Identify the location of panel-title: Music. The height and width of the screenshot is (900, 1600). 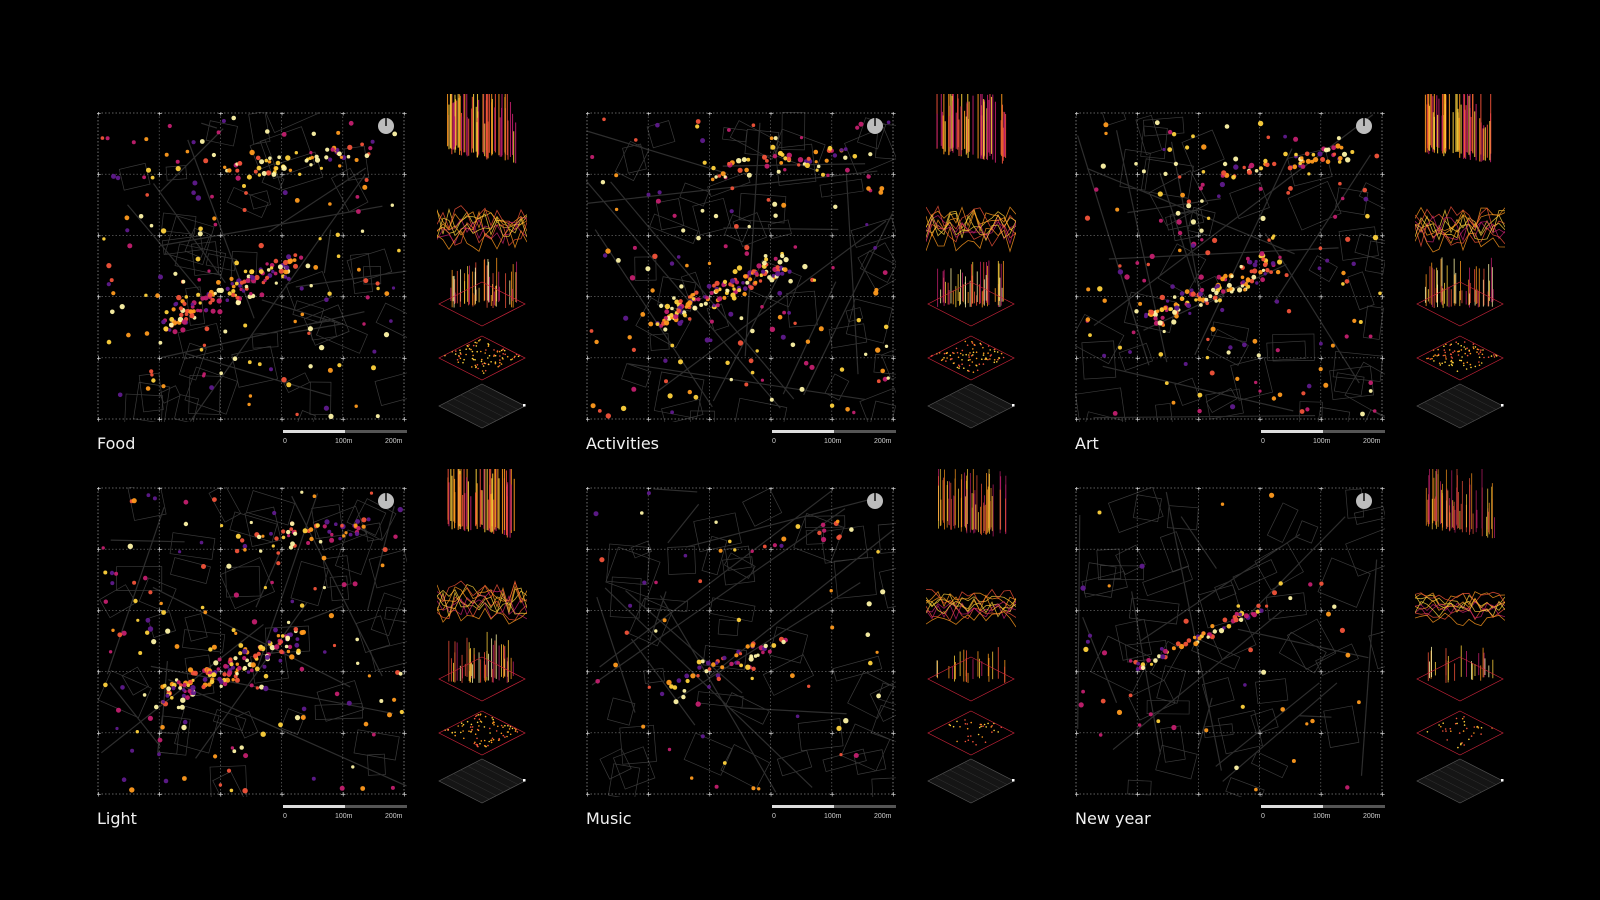
(609, 818).